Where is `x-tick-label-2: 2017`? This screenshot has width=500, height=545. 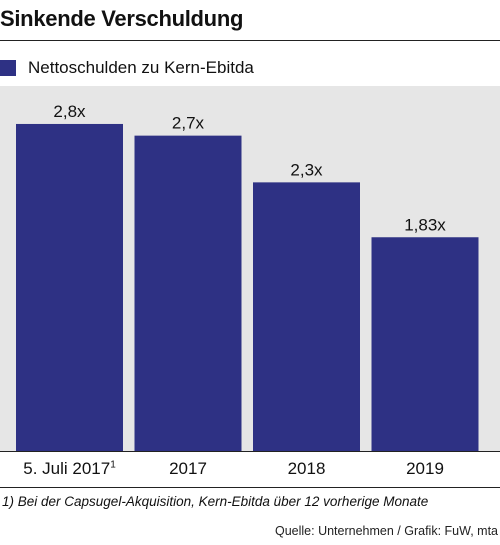
x-tick-label-2: 2017 is located at coordinates (188, 468).